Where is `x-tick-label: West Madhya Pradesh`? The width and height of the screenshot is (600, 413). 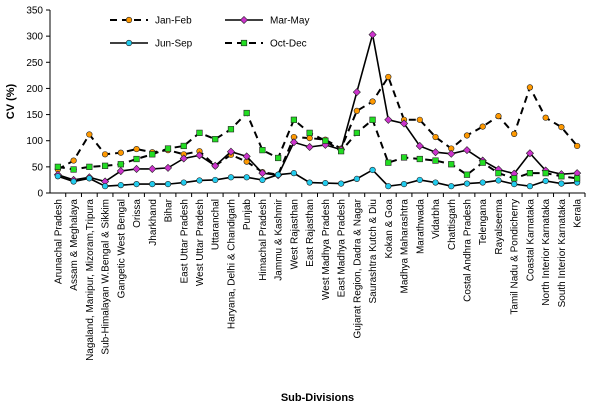
x-tick-label: West Madhya Pradesh is located at coordinates (326, 249).